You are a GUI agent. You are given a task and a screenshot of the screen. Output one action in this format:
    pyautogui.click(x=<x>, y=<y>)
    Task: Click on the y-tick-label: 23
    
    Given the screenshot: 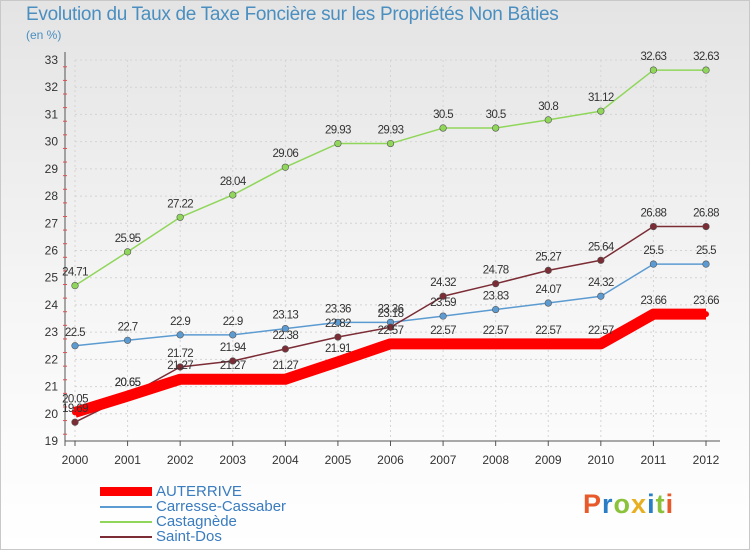 What is the action you would take?
    pyautogui.click(x=52, y=332)
    